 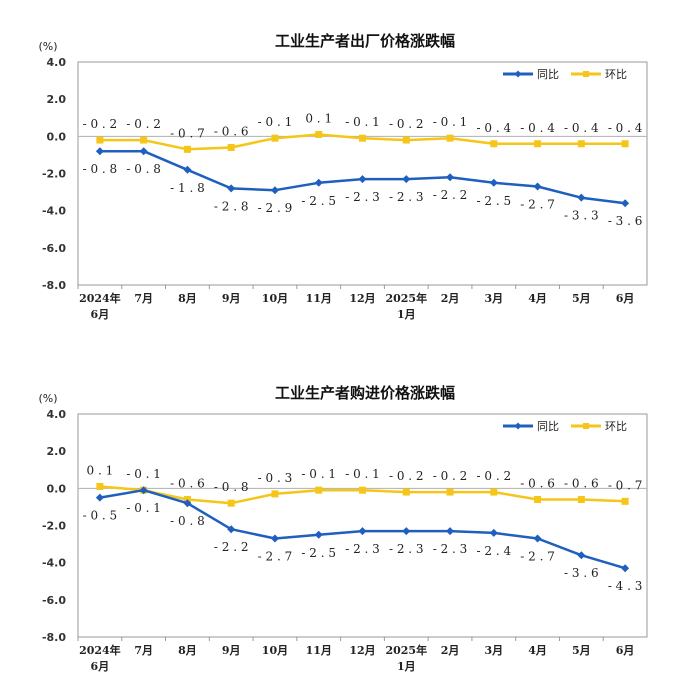 What do you see at coordinates (616, 426) in the screenshot?
I see `legend-label-mom: 环比` at bounding box center [616, 426].